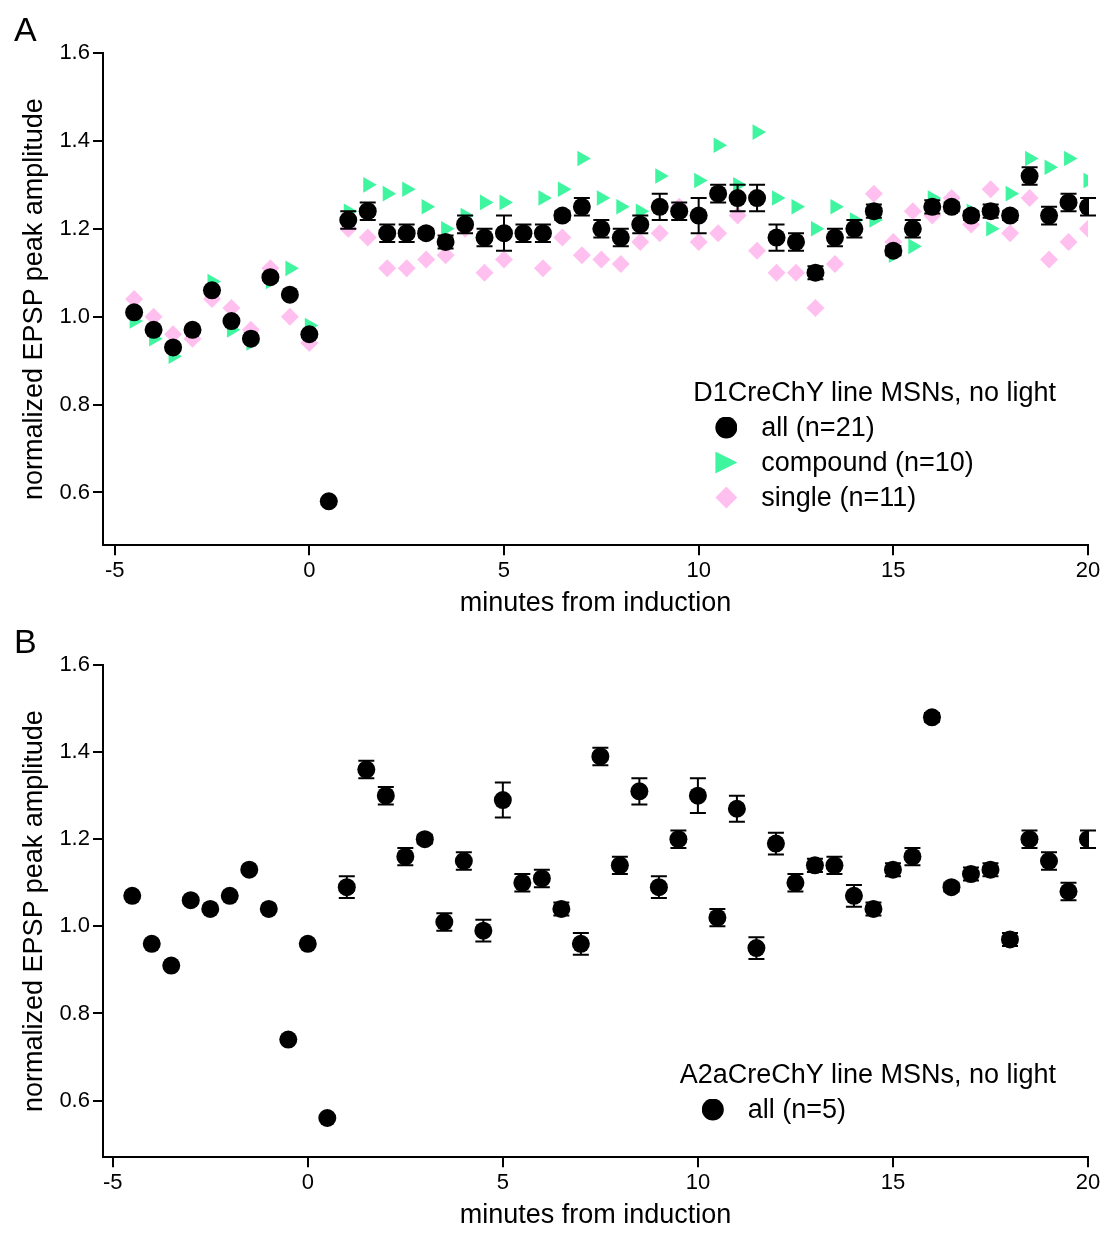  What do you see at coordinates (25, 641) in the screenshot?
I see `text: B` at bounding box center [25, 641].